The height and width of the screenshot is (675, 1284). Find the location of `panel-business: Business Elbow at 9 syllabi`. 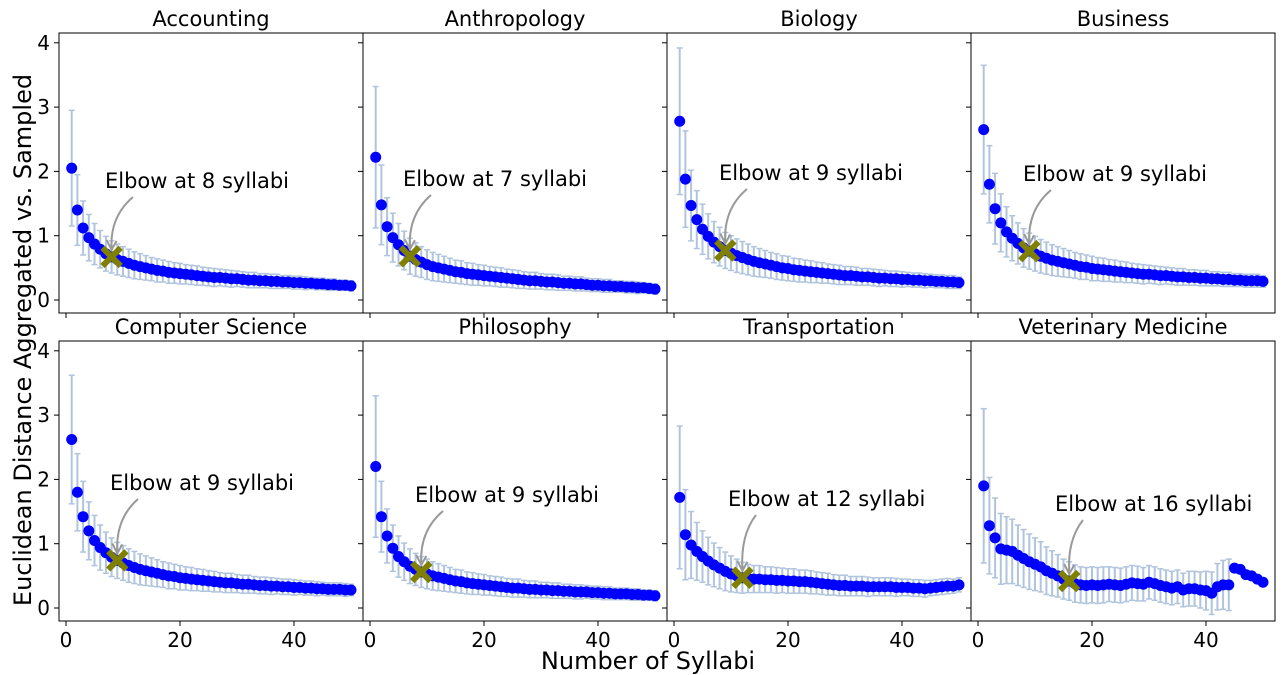

panel-business: Business Elbow at 9 syllabi is located at coordinates (1121, 162).